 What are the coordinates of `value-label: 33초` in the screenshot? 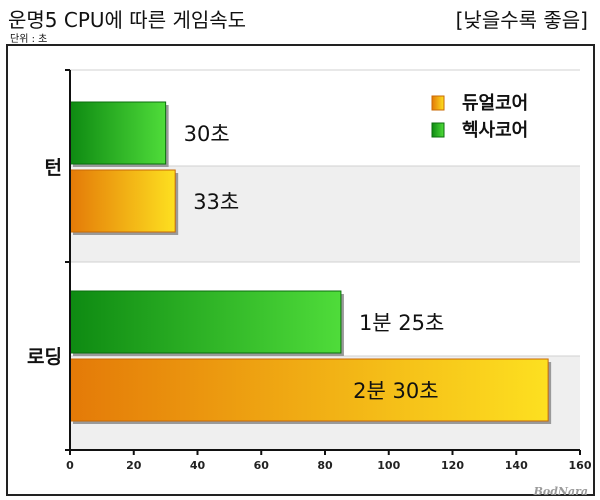 It's located at (216, 202).